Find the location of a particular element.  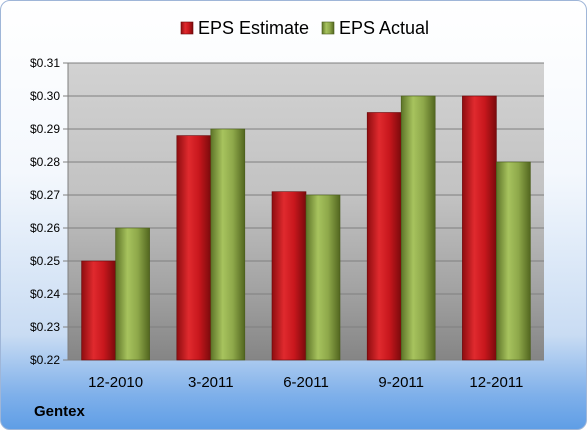

y-tick-label: $0.28 is located at coordinates (45, 162).